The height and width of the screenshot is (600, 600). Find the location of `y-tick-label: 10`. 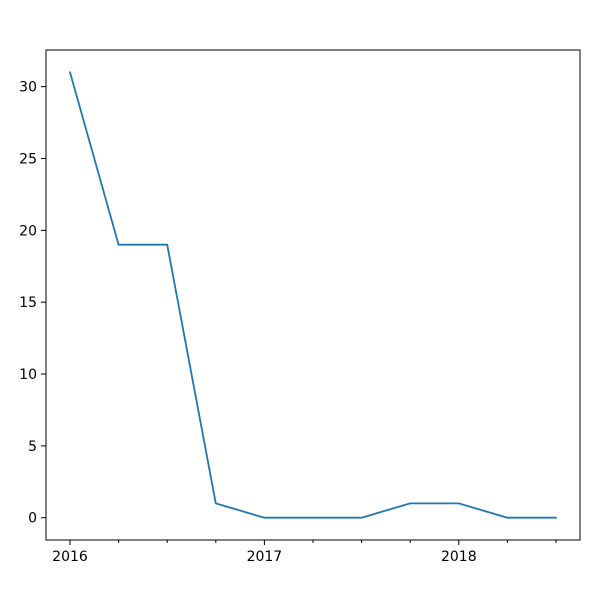

y-tick-label: 10 is located at coordinates (28, 375).